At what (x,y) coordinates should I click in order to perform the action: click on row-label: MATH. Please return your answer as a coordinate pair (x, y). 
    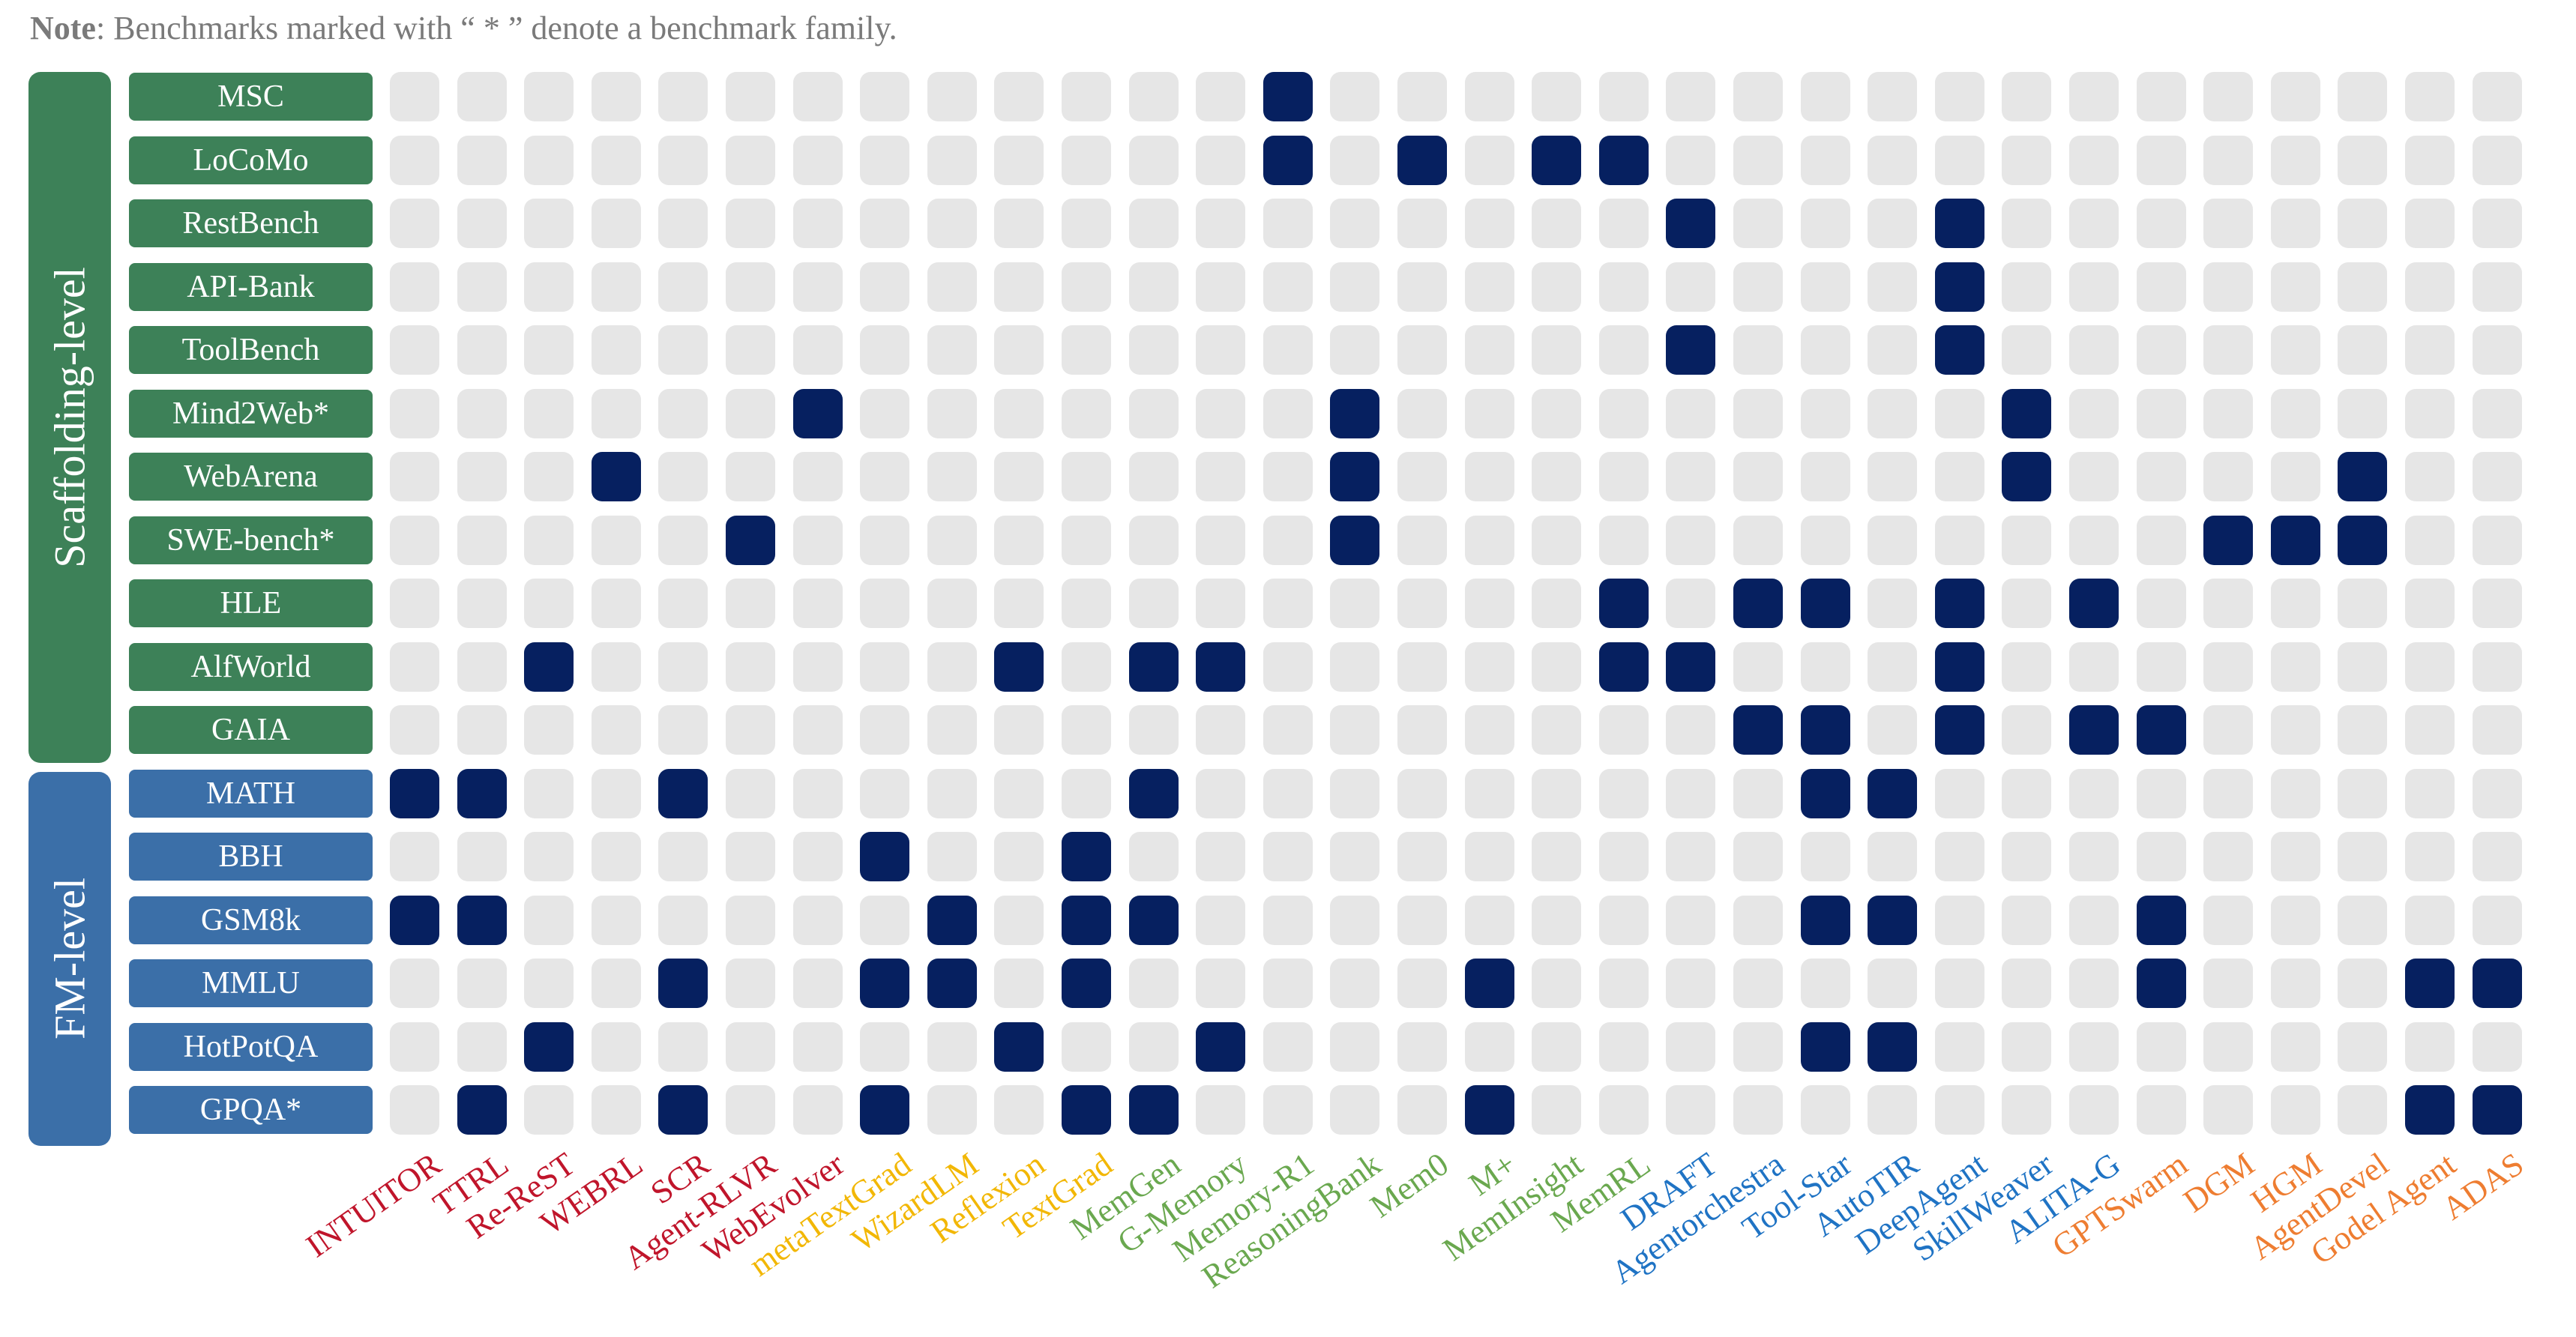
    Looking at the image, I should click on (251, 793).